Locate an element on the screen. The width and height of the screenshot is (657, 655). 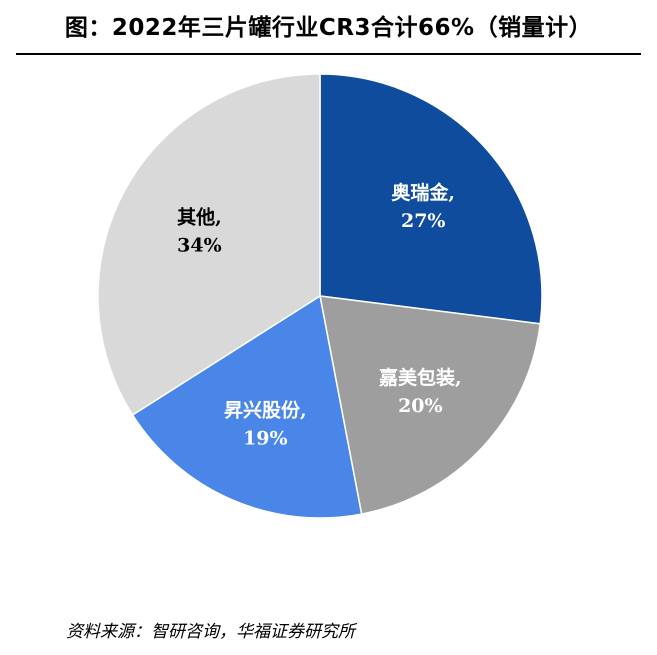
slice-value-label-2: 19% is located at coordinates (265, 438).